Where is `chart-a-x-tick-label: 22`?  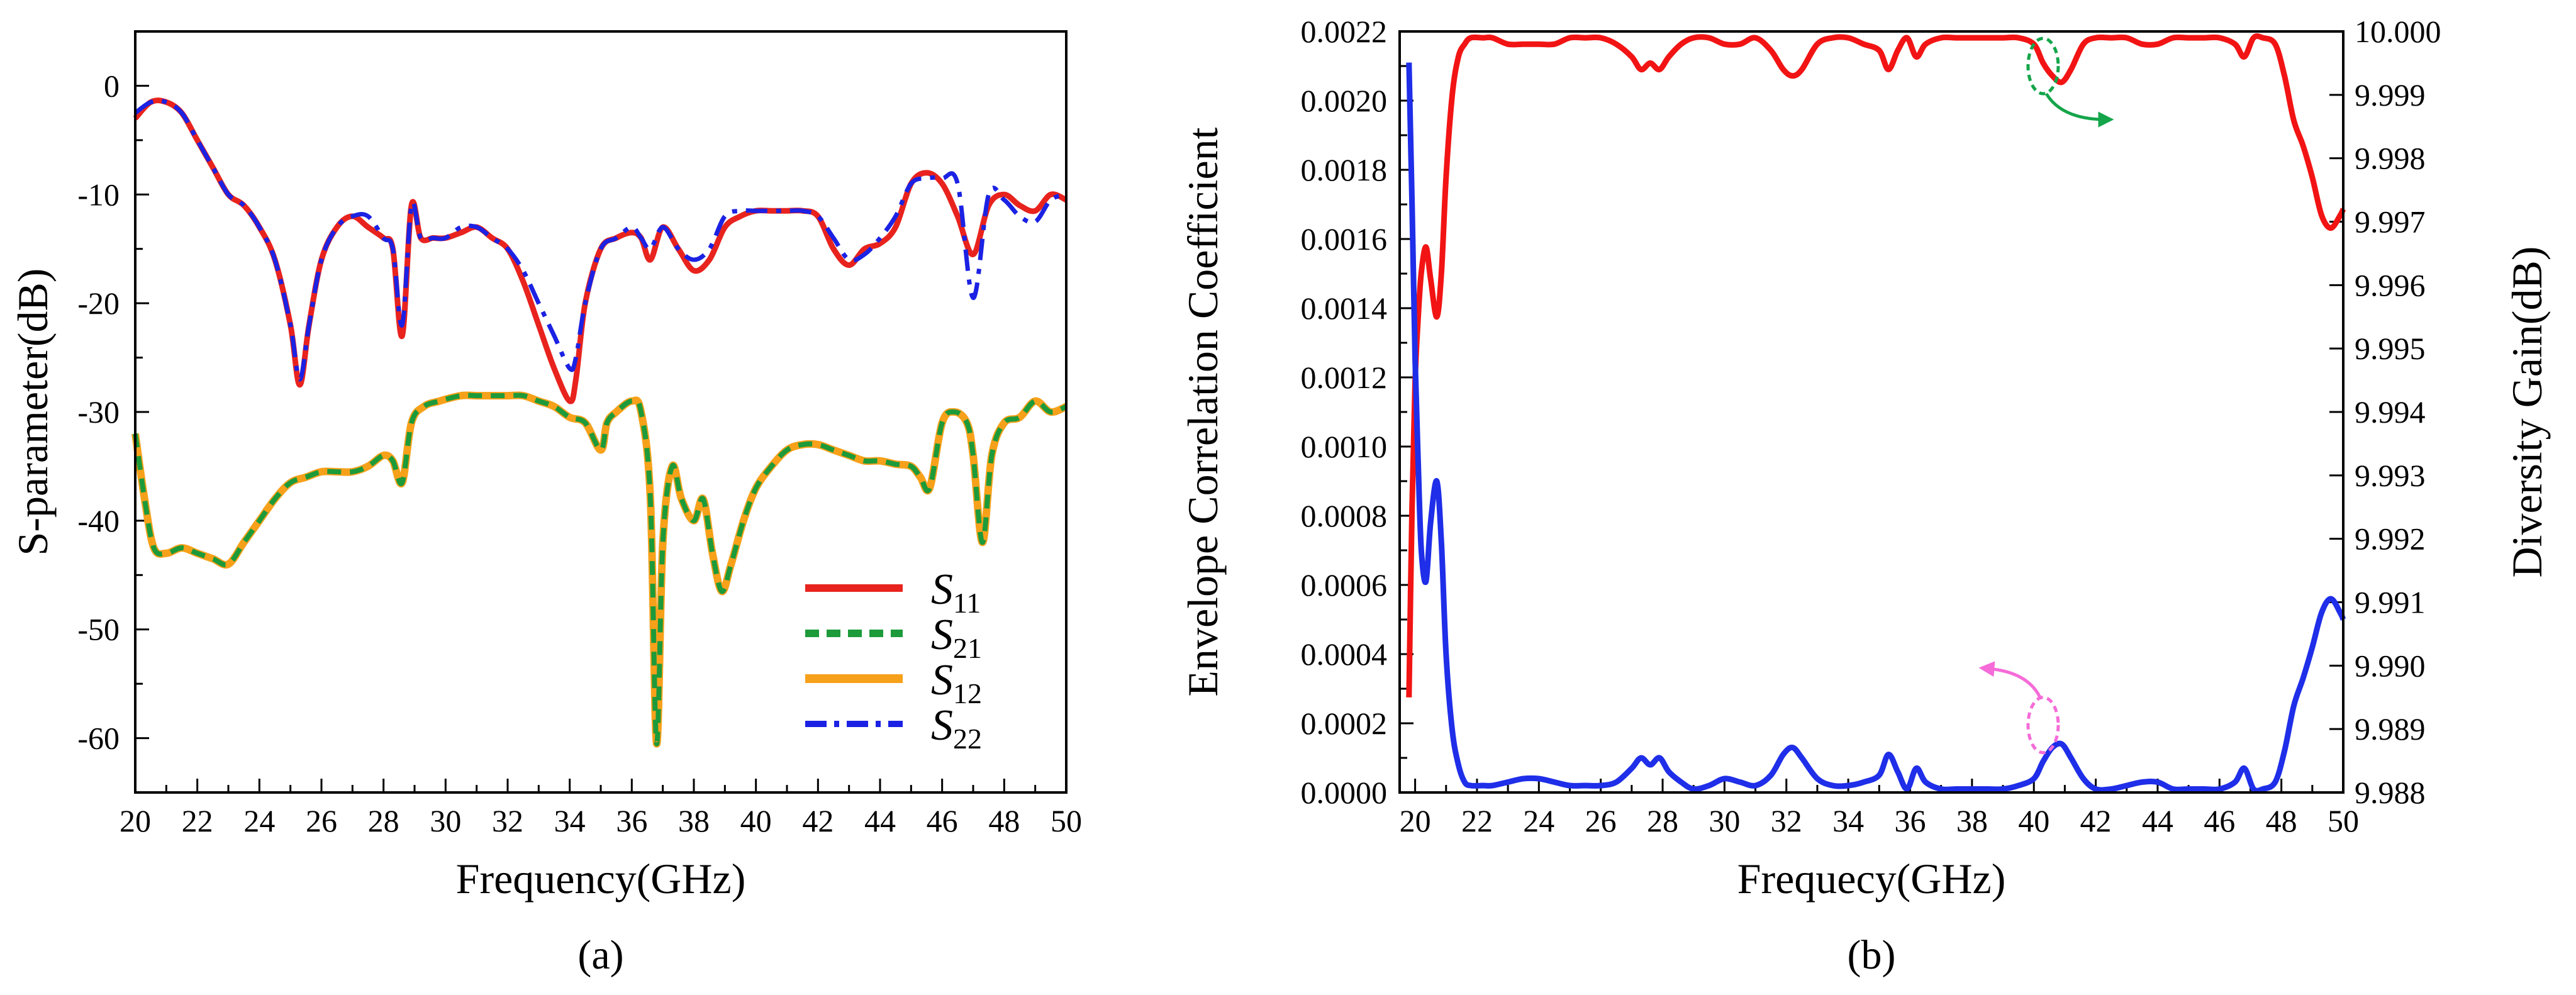
chart-a-x-tick-label: 22 is located at coordinates (197, 820).